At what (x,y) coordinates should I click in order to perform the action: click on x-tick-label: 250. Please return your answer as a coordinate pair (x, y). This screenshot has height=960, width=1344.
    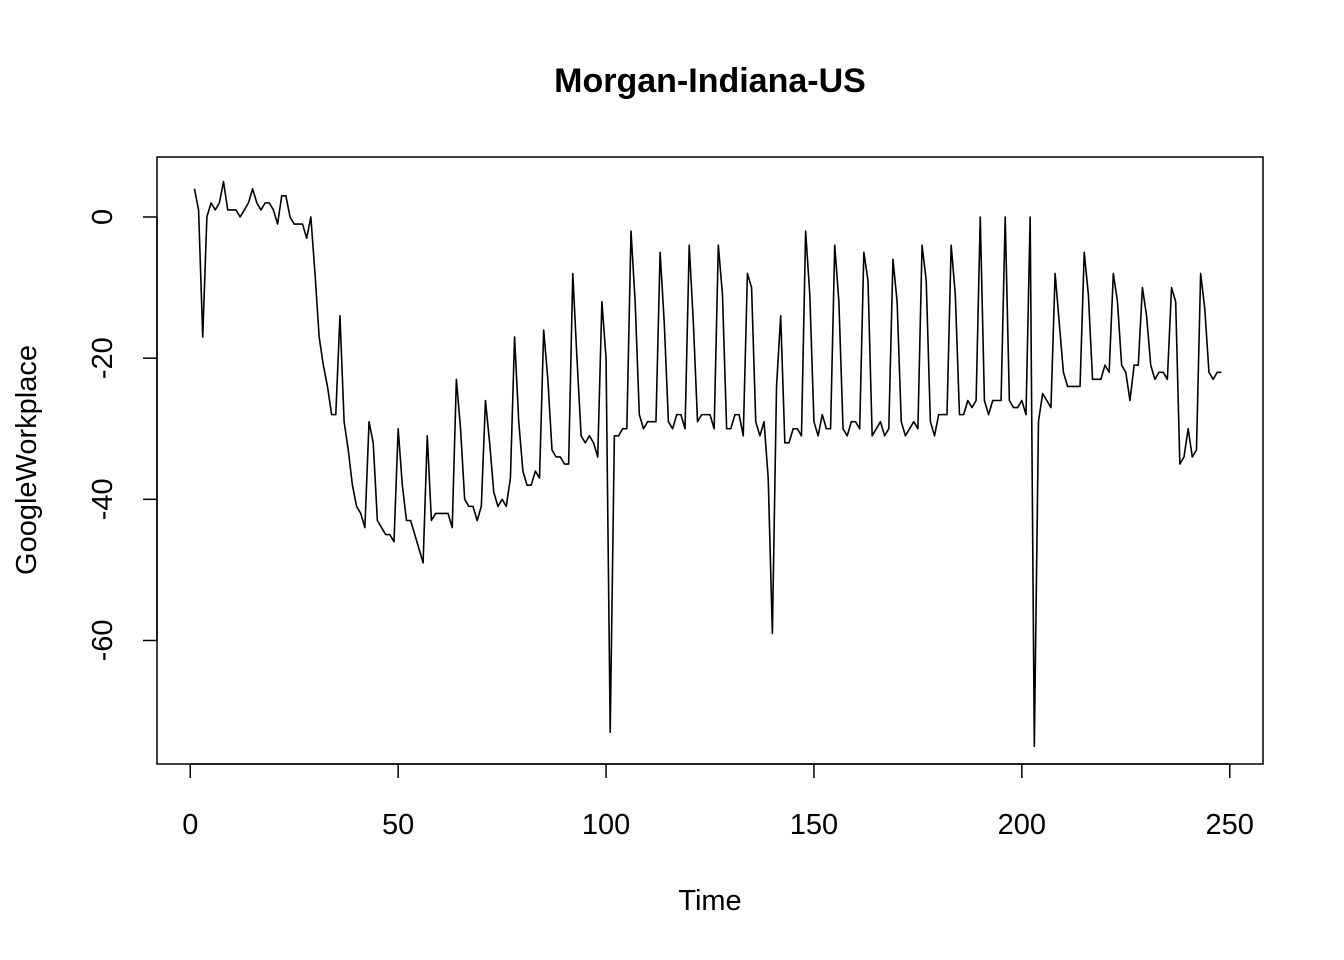
    Looking at the image, I should click on (1230, 825).